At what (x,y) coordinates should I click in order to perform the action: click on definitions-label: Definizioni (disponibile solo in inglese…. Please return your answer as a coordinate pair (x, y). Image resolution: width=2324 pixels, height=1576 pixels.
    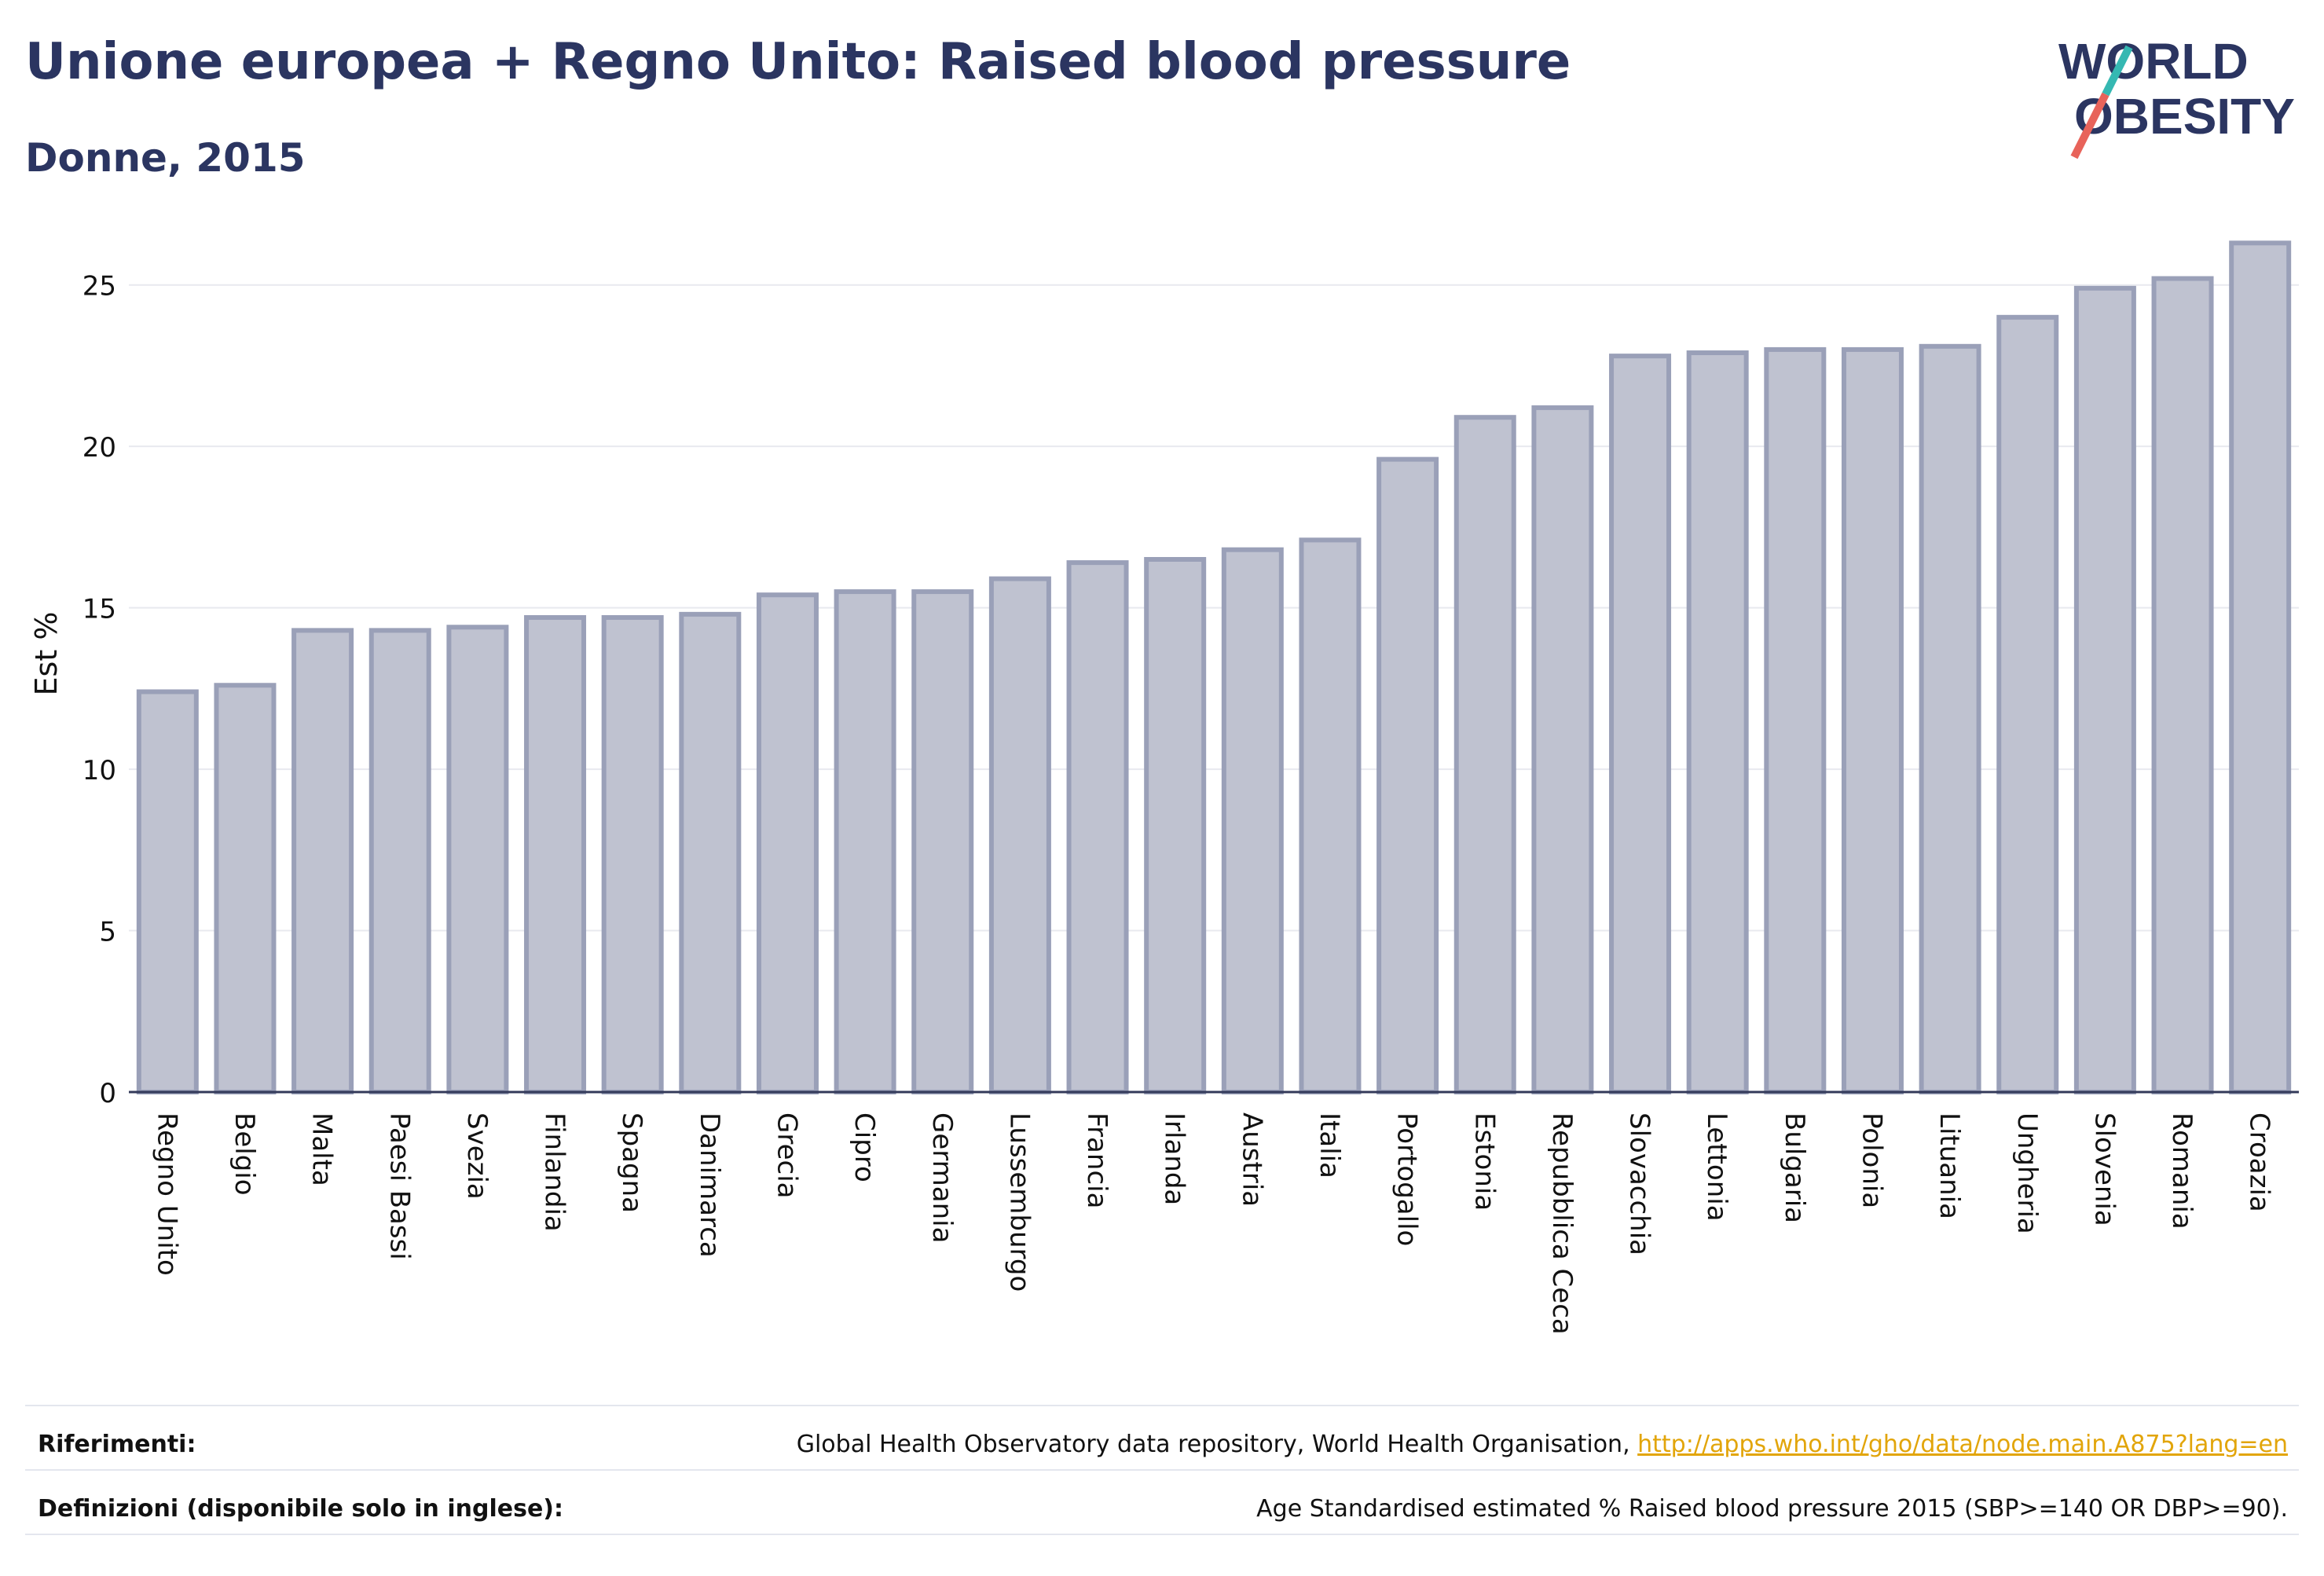
    Looking at the image, I should click on (300, 1508).